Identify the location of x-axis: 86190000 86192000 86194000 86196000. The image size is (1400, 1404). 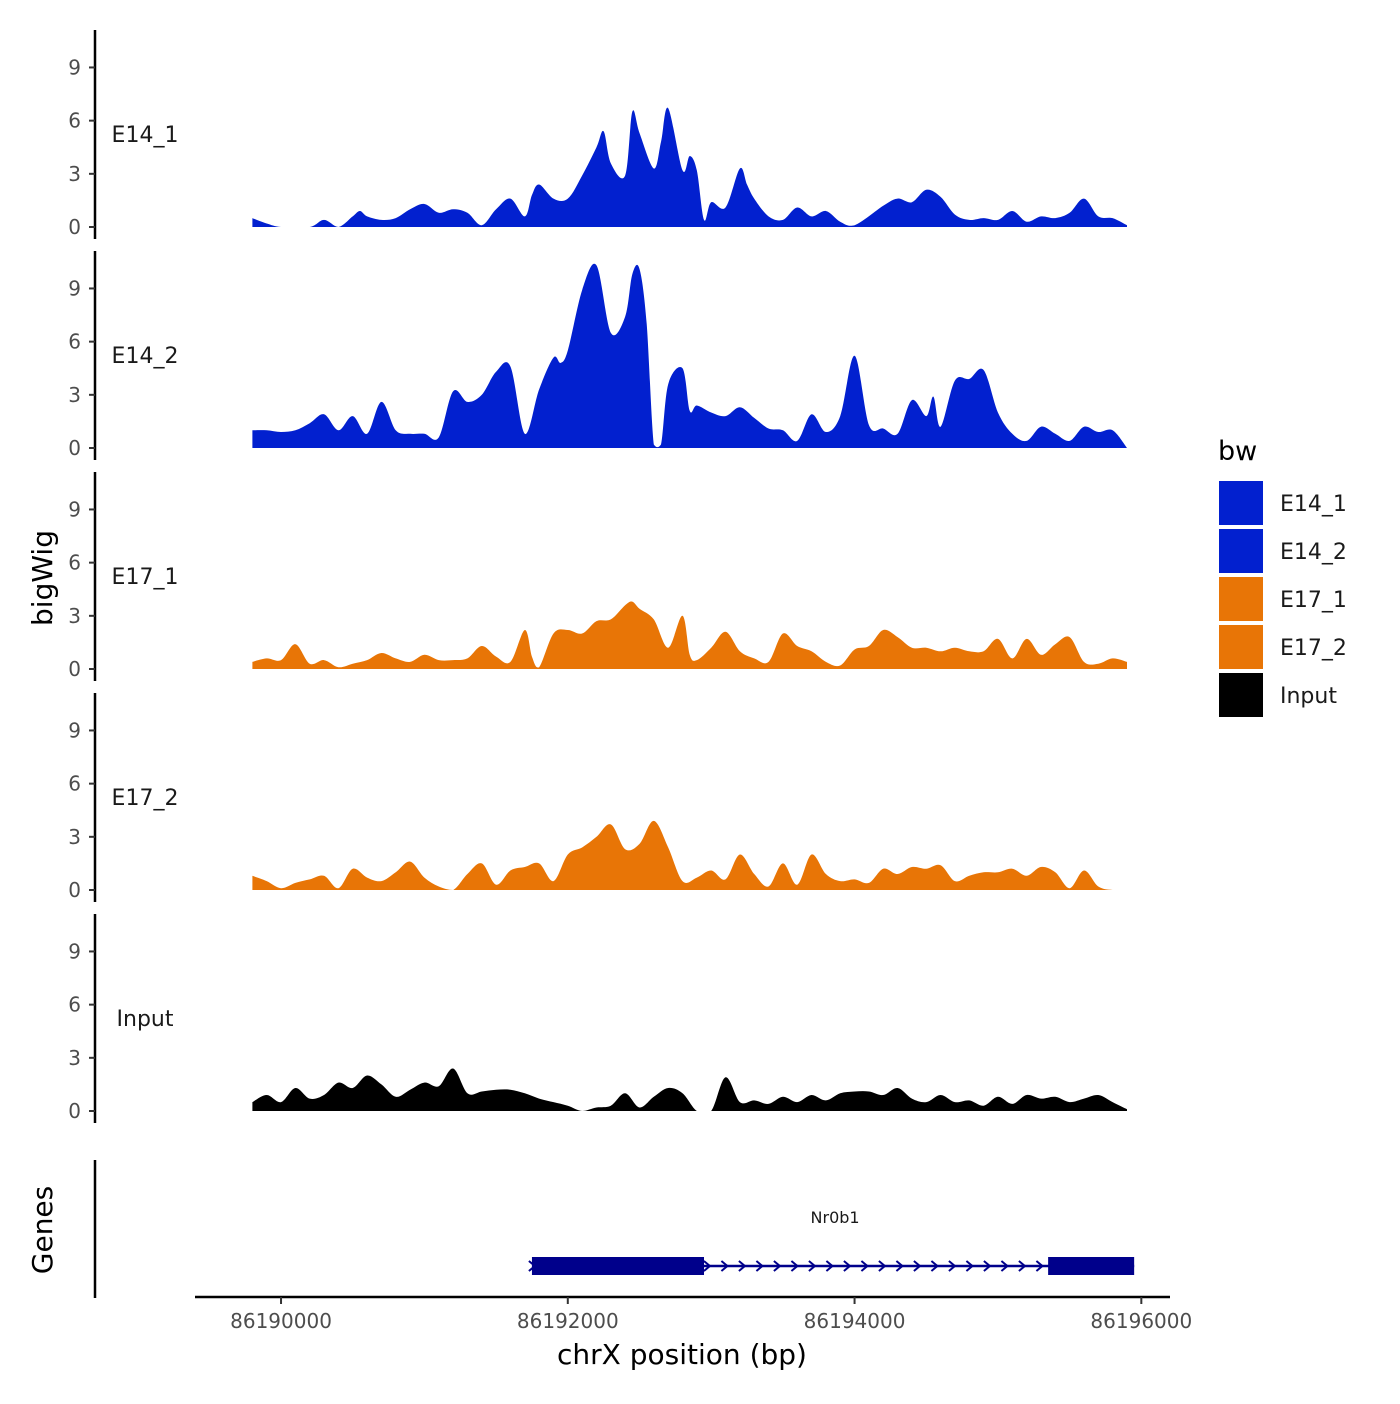
(693, 1314).